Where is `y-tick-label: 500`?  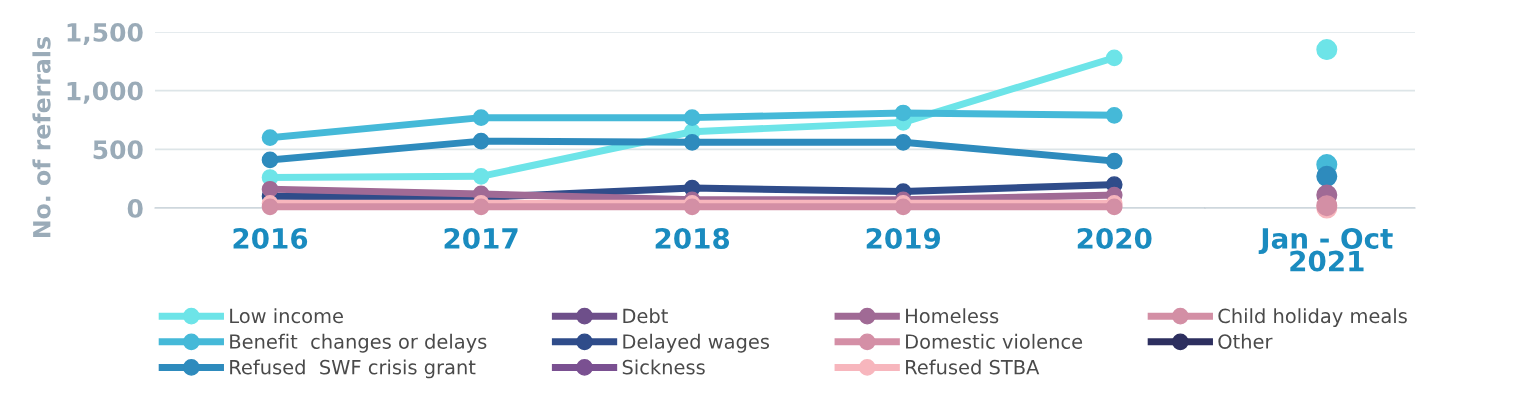 y-tick-label: 500 is located at coordinates (118, 150).